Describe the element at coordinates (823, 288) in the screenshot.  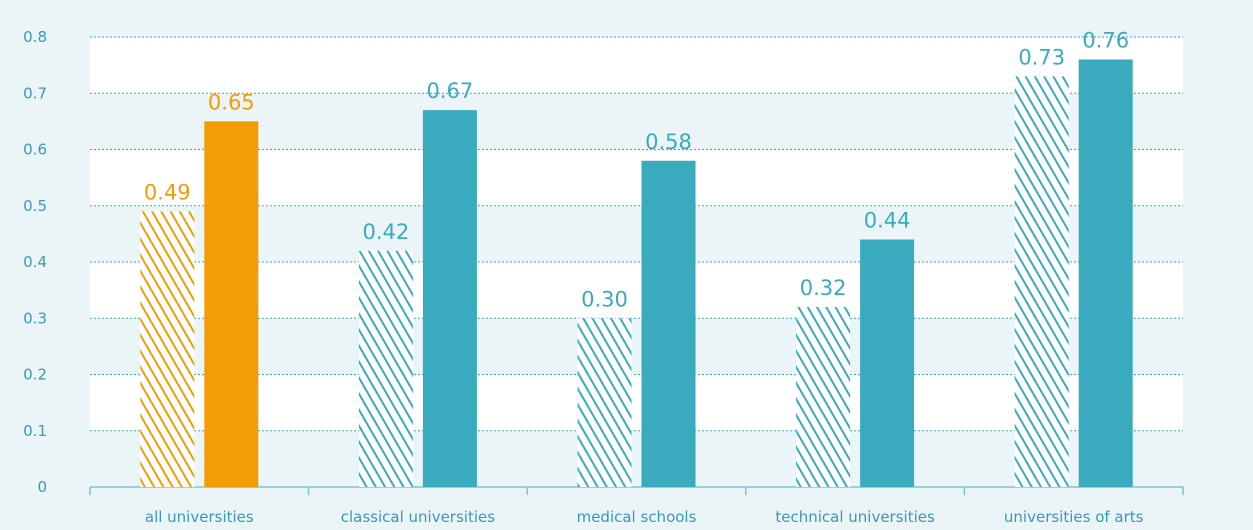
I see `bar-value-label: 0.32` at that location.